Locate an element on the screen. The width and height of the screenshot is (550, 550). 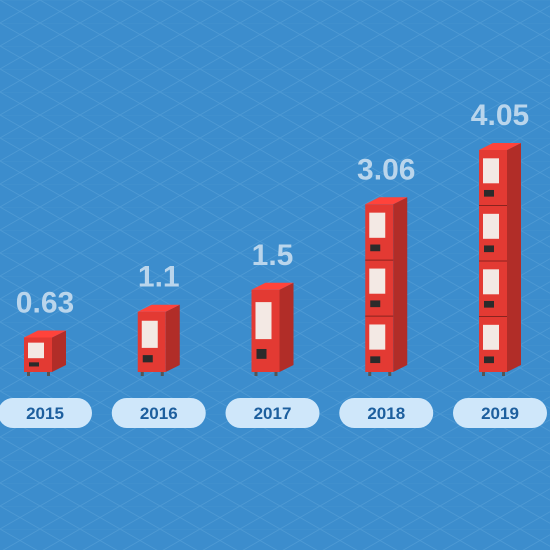
category-label: 2015 is located at coordinates (45, 413).